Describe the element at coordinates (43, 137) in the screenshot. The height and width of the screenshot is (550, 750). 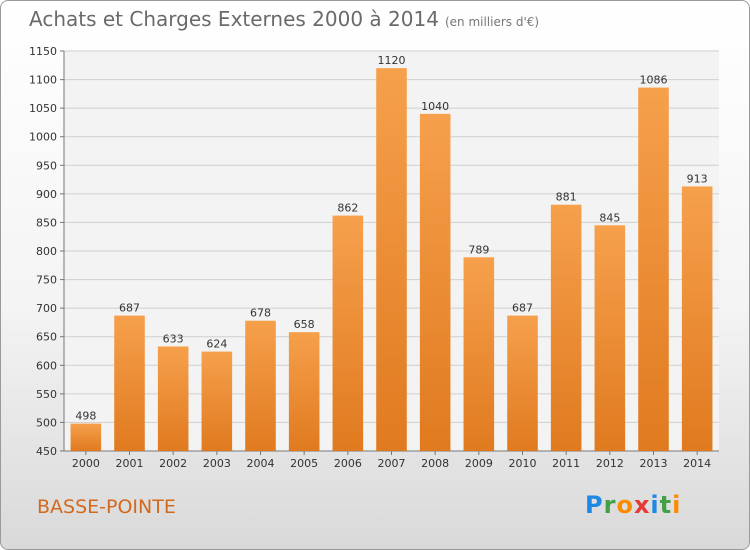
I see `y-tick-label: 1000` at that location.